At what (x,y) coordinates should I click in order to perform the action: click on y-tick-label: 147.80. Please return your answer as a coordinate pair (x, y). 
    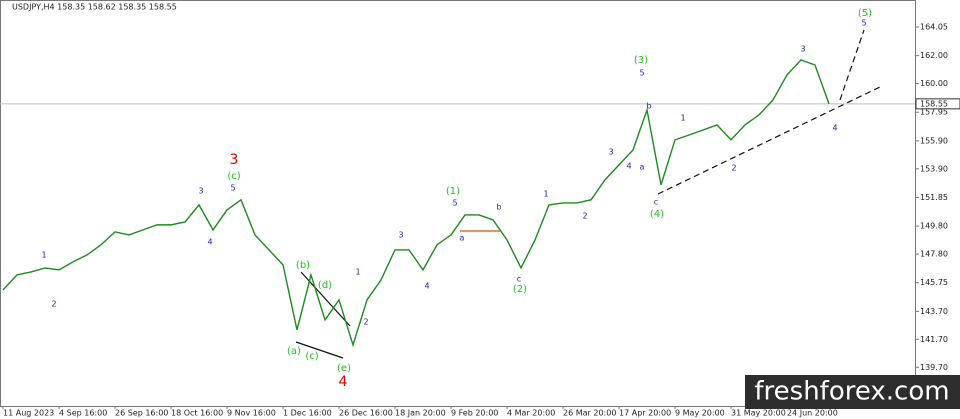
    Looking at the image, I should click on (934, 254).